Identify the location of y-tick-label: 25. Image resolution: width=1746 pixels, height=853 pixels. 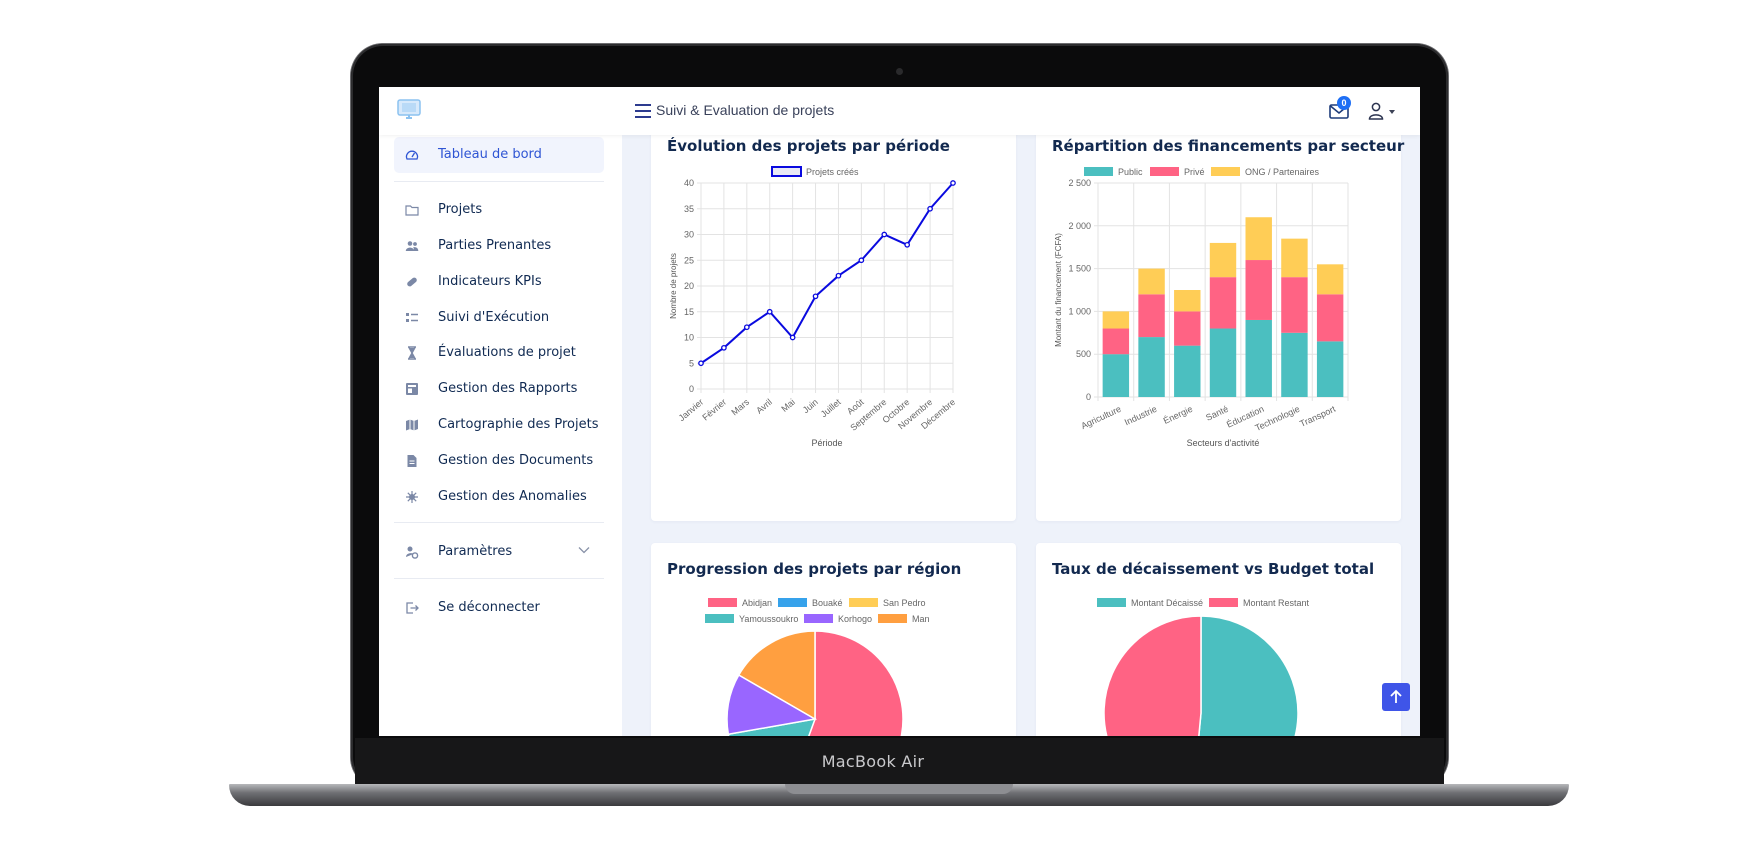
(689, 260).